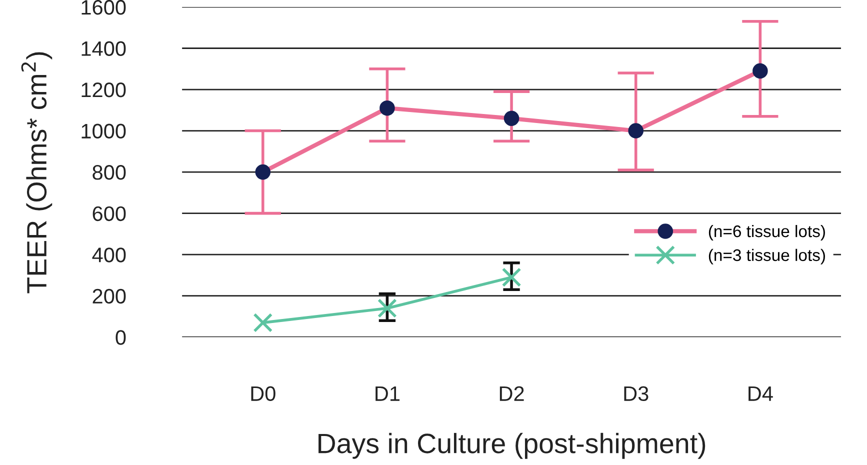 The image size is (867, 465). Describe the element at coordinates (766, 232) in the screenshot. I see `legend-label: (n=6 tissue lots)` at that location.